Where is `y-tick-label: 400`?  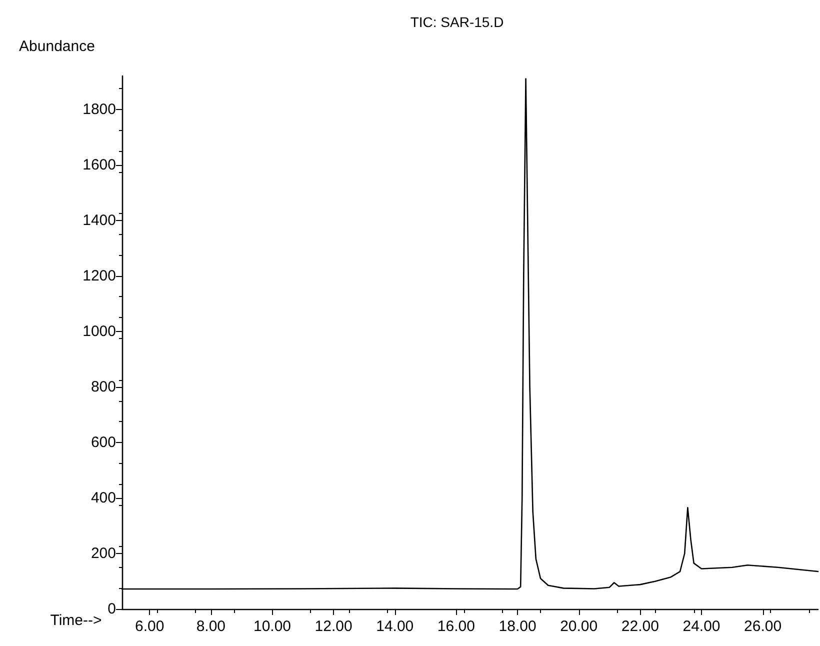 y-tick-label: 400 is located at coordinates (103, 497).